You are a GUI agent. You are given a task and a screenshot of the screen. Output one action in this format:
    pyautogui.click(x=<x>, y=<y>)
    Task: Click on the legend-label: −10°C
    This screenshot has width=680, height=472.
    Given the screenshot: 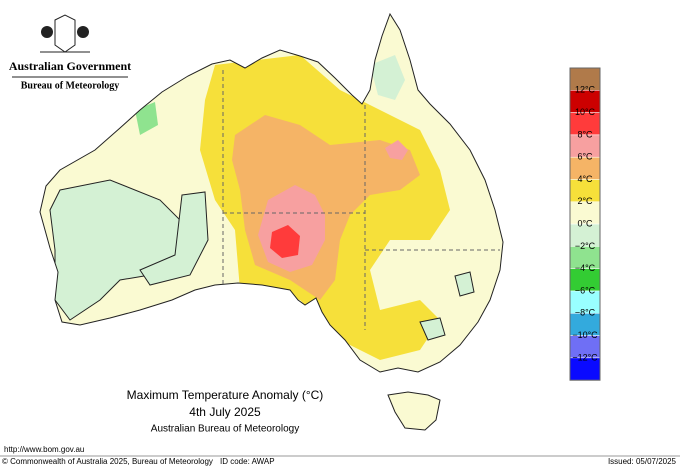 What is the action you would take?
    pyautogui.click(x=585, y=335)
    